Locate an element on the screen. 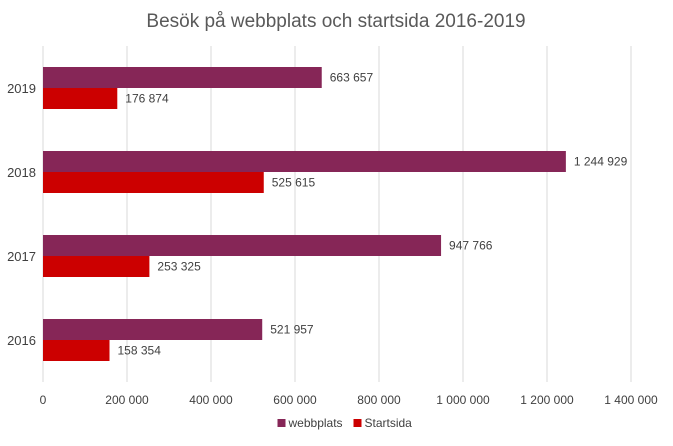  y-axis: 2016 2017 2018 2019 is located at coordinates (21, 214).